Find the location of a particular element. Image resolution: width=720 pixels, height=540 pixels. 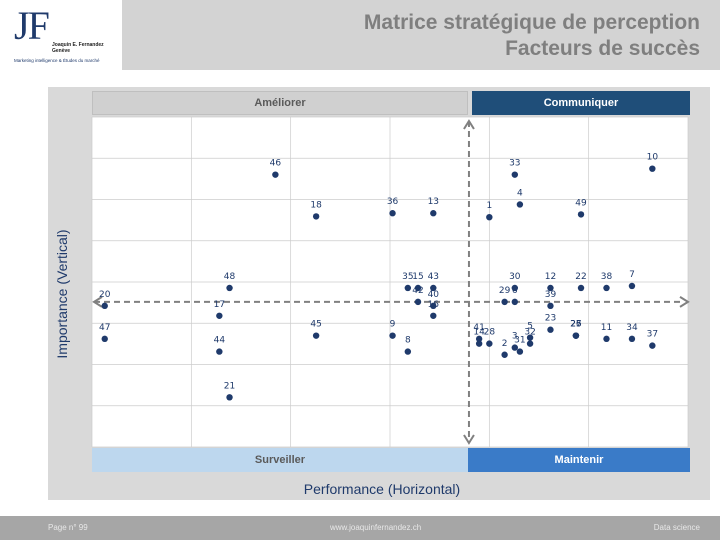

point-label-3: 3 is located at coordinates (515, 337).